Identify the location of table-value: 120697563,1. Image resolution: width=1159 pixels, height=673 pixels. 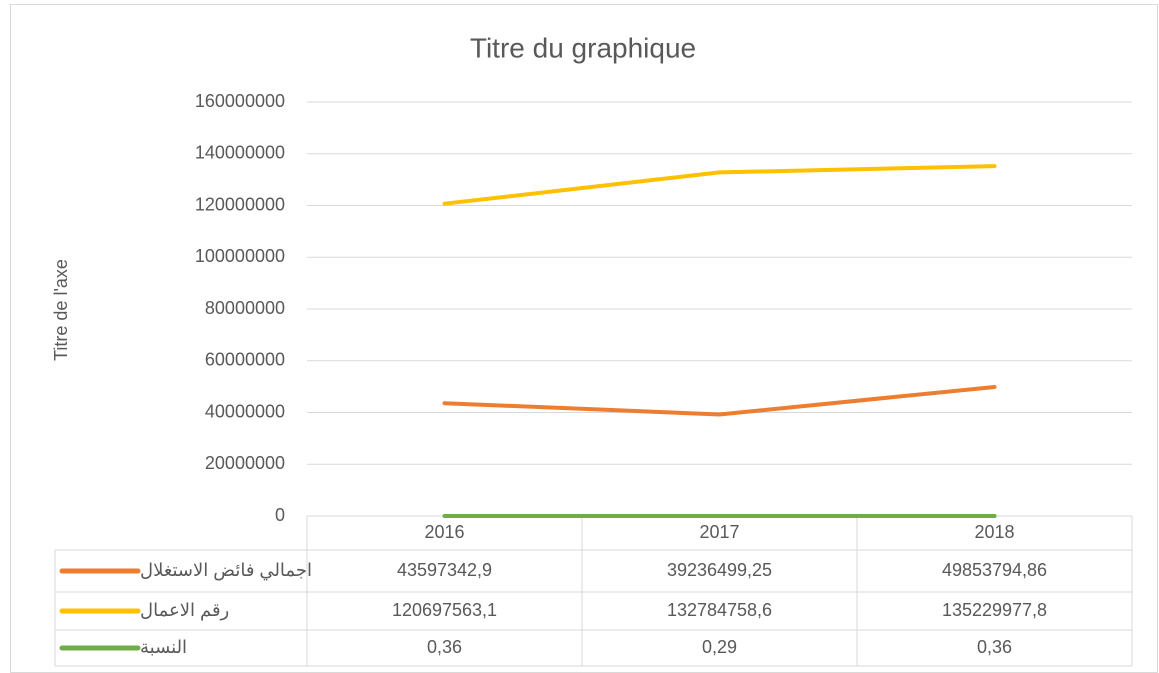
(444, 610).